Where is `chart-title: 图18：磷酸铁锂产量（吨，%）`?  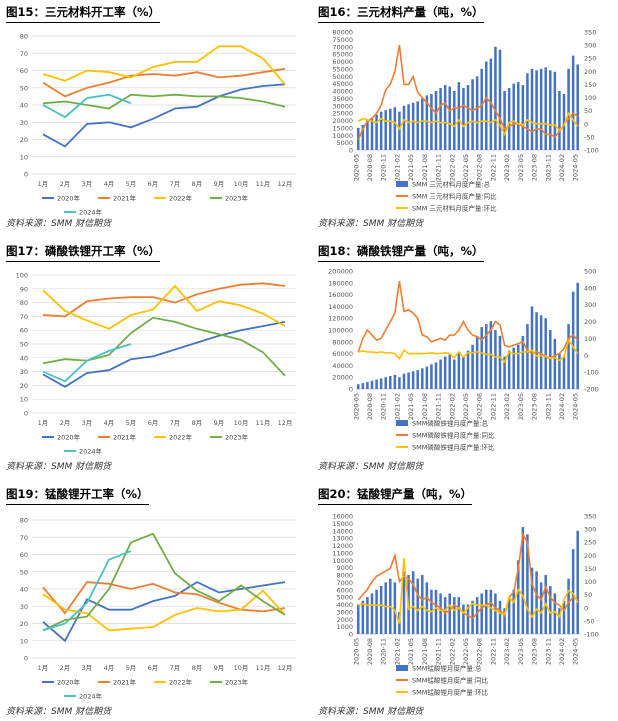
chart-title: 图18：磷酸铁锂产量（吨，%） is located at coordinates (401, 252).